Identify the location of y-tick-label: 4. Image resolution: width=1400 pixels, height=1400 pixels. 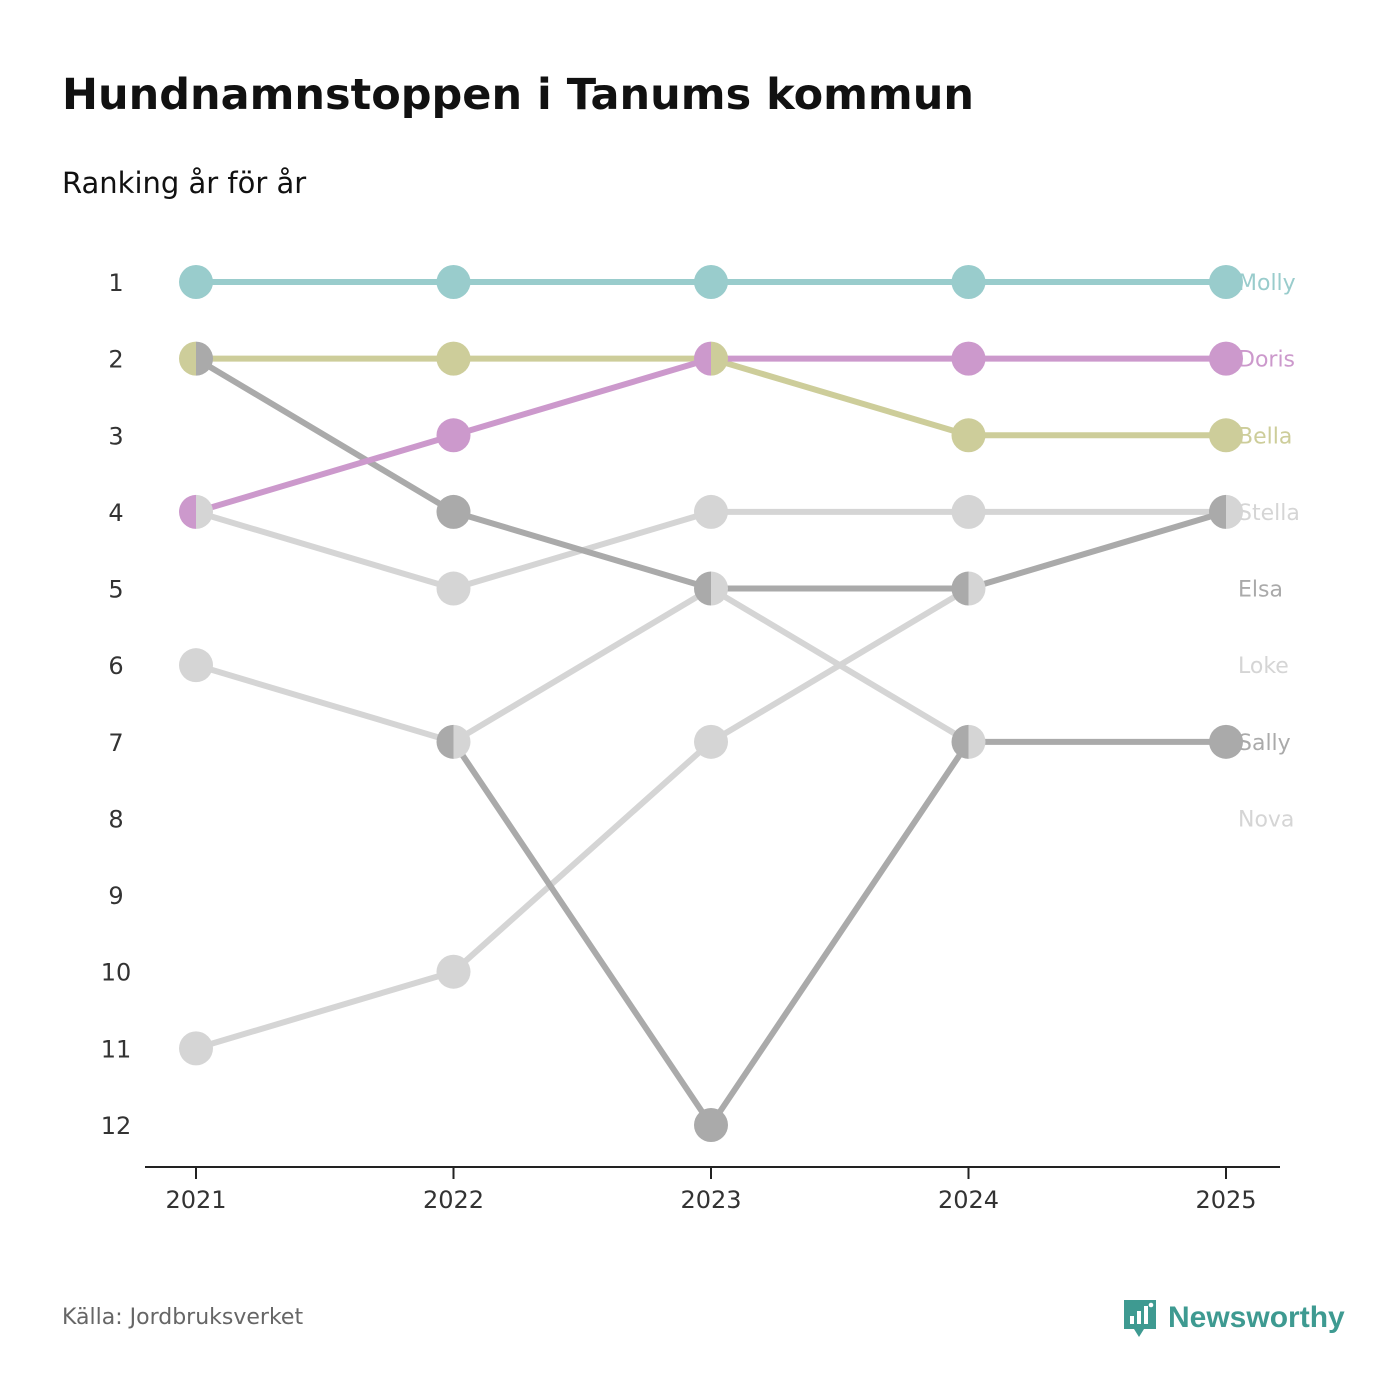
(115, 513).